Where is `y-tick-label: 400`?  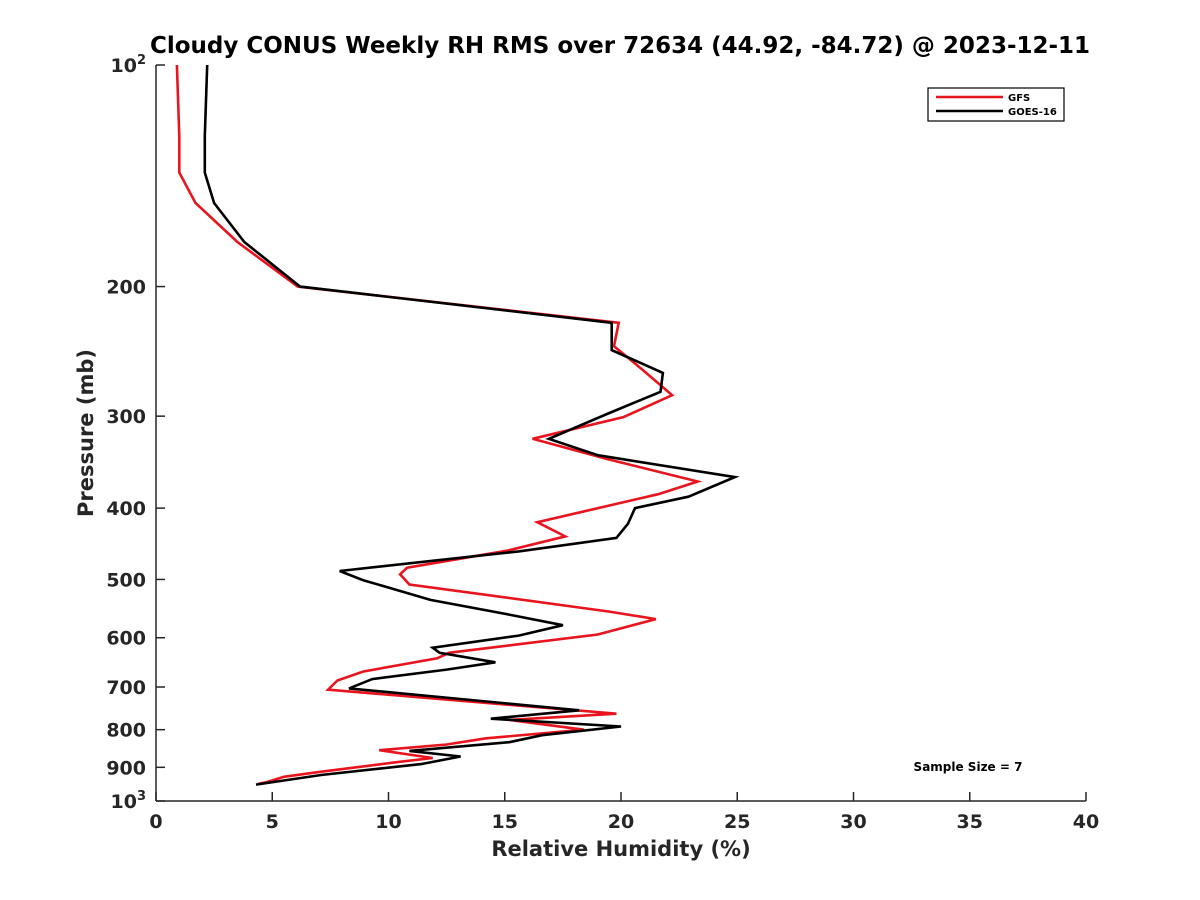 y-tick-label: 400 is located at coordinates (126, 509).